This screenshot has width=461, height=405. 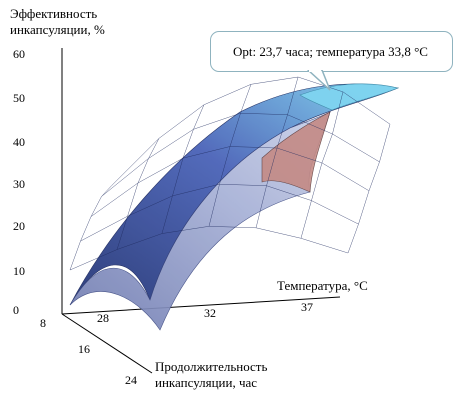 I want to click on z-tick-20: 20, so click(x=19, y=226).